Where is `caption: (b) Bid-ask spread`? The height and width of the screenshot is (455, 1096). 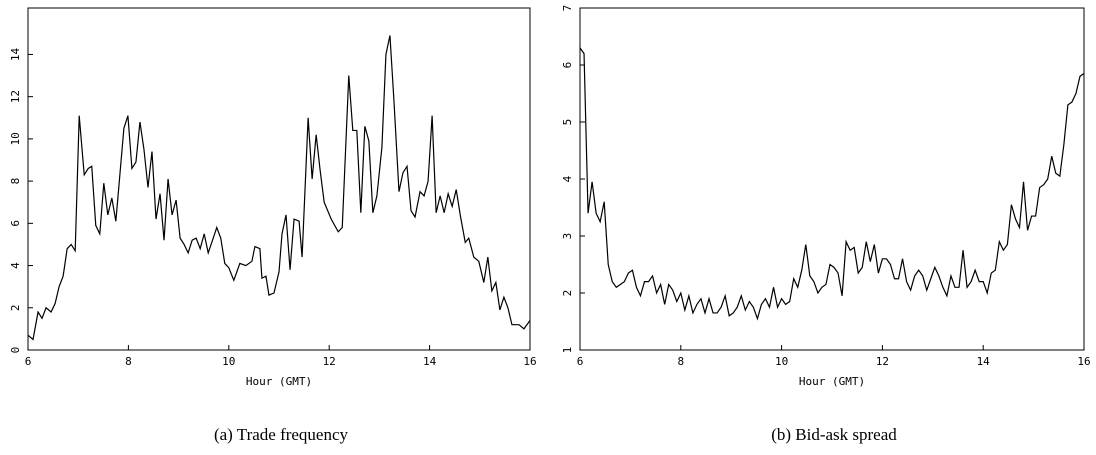
caption: (b) Bid-ask spread is located at coordinates (834, 434).